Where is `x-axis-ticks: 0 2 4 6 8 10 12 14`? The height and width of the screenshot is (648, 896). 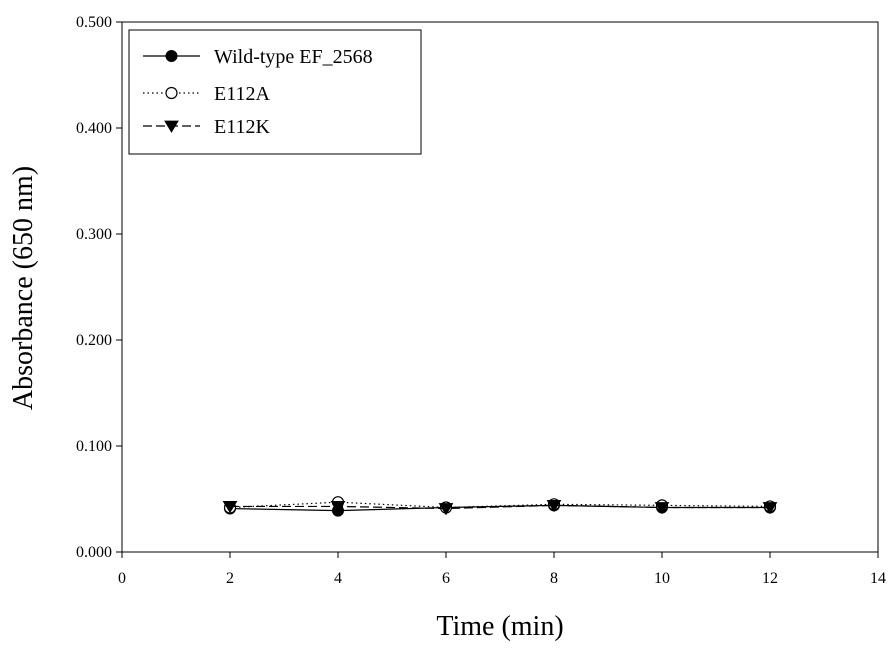 x-axis-ticks: 0 2 4 6 8 10 12 14 is located at coordinates (502, 569).